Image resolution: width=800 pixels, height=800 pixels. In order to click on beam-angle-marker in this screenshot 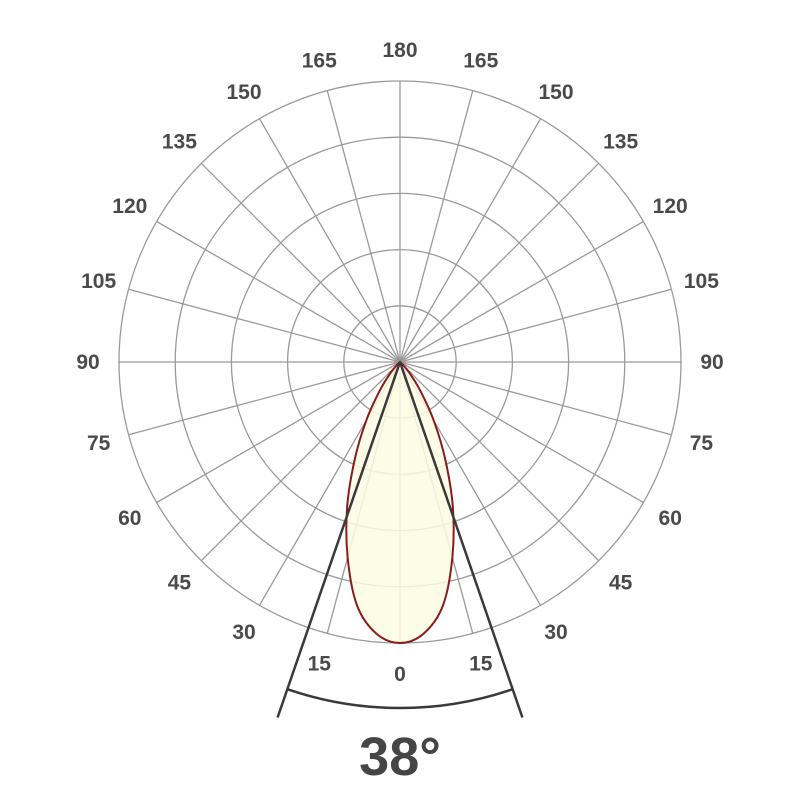, I will do `click(400, 539)`.